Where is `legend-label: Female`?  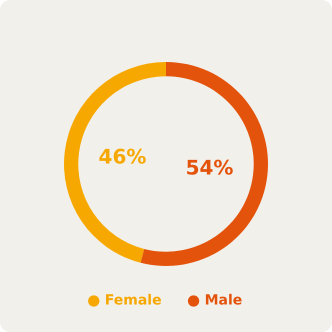 legend-label: Female is located at coordinates (133, 300).